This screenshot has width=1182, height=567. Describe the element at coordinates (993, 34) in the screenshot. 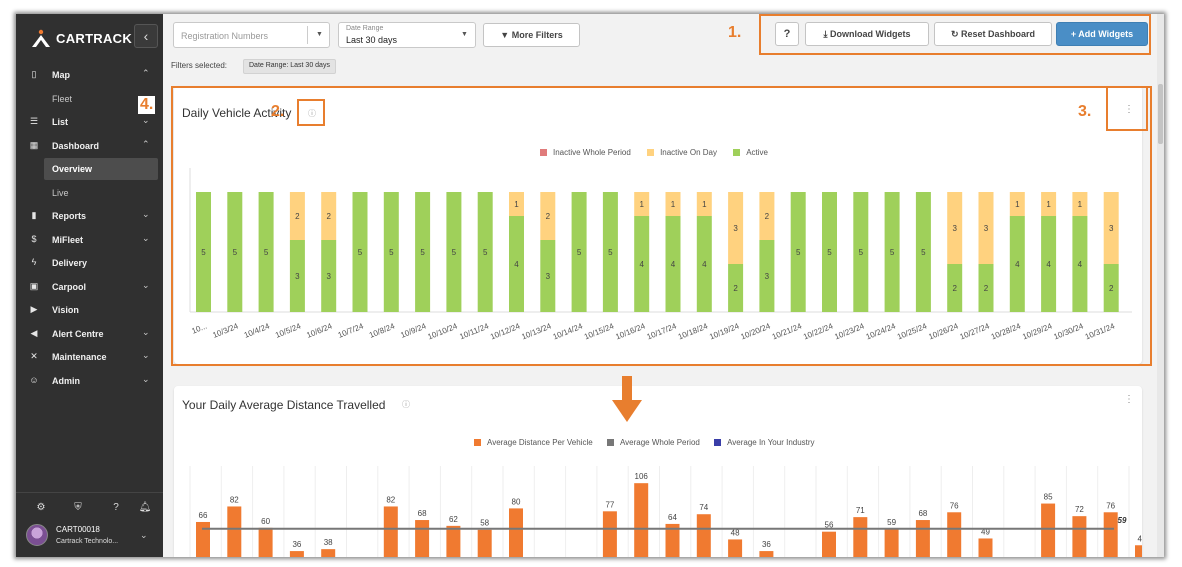

I see `reset-dashboard-button: ↻ Reset Dashboard` at that location.